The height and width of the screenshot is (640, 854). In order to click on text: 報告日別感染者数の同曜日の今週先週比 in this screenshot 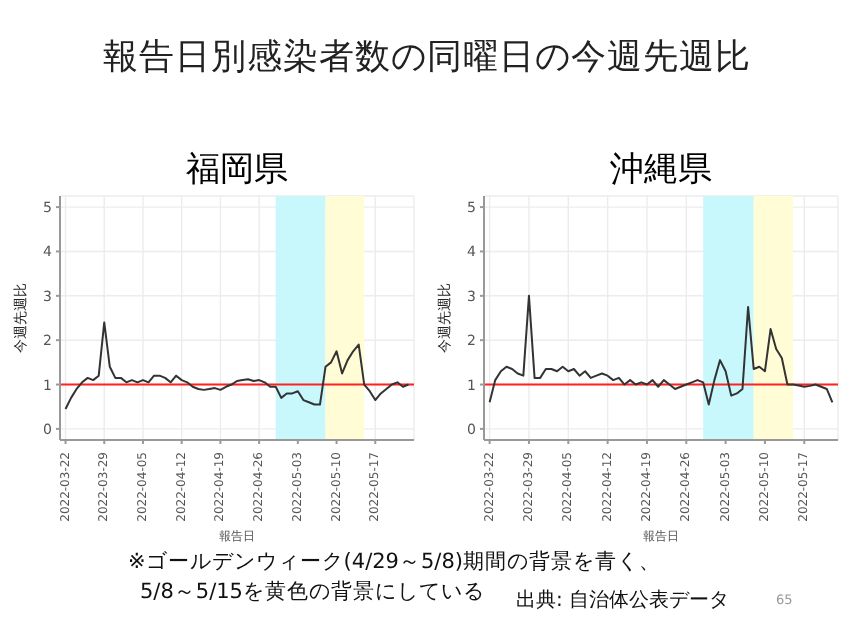, I will do `click(427, 58)`.